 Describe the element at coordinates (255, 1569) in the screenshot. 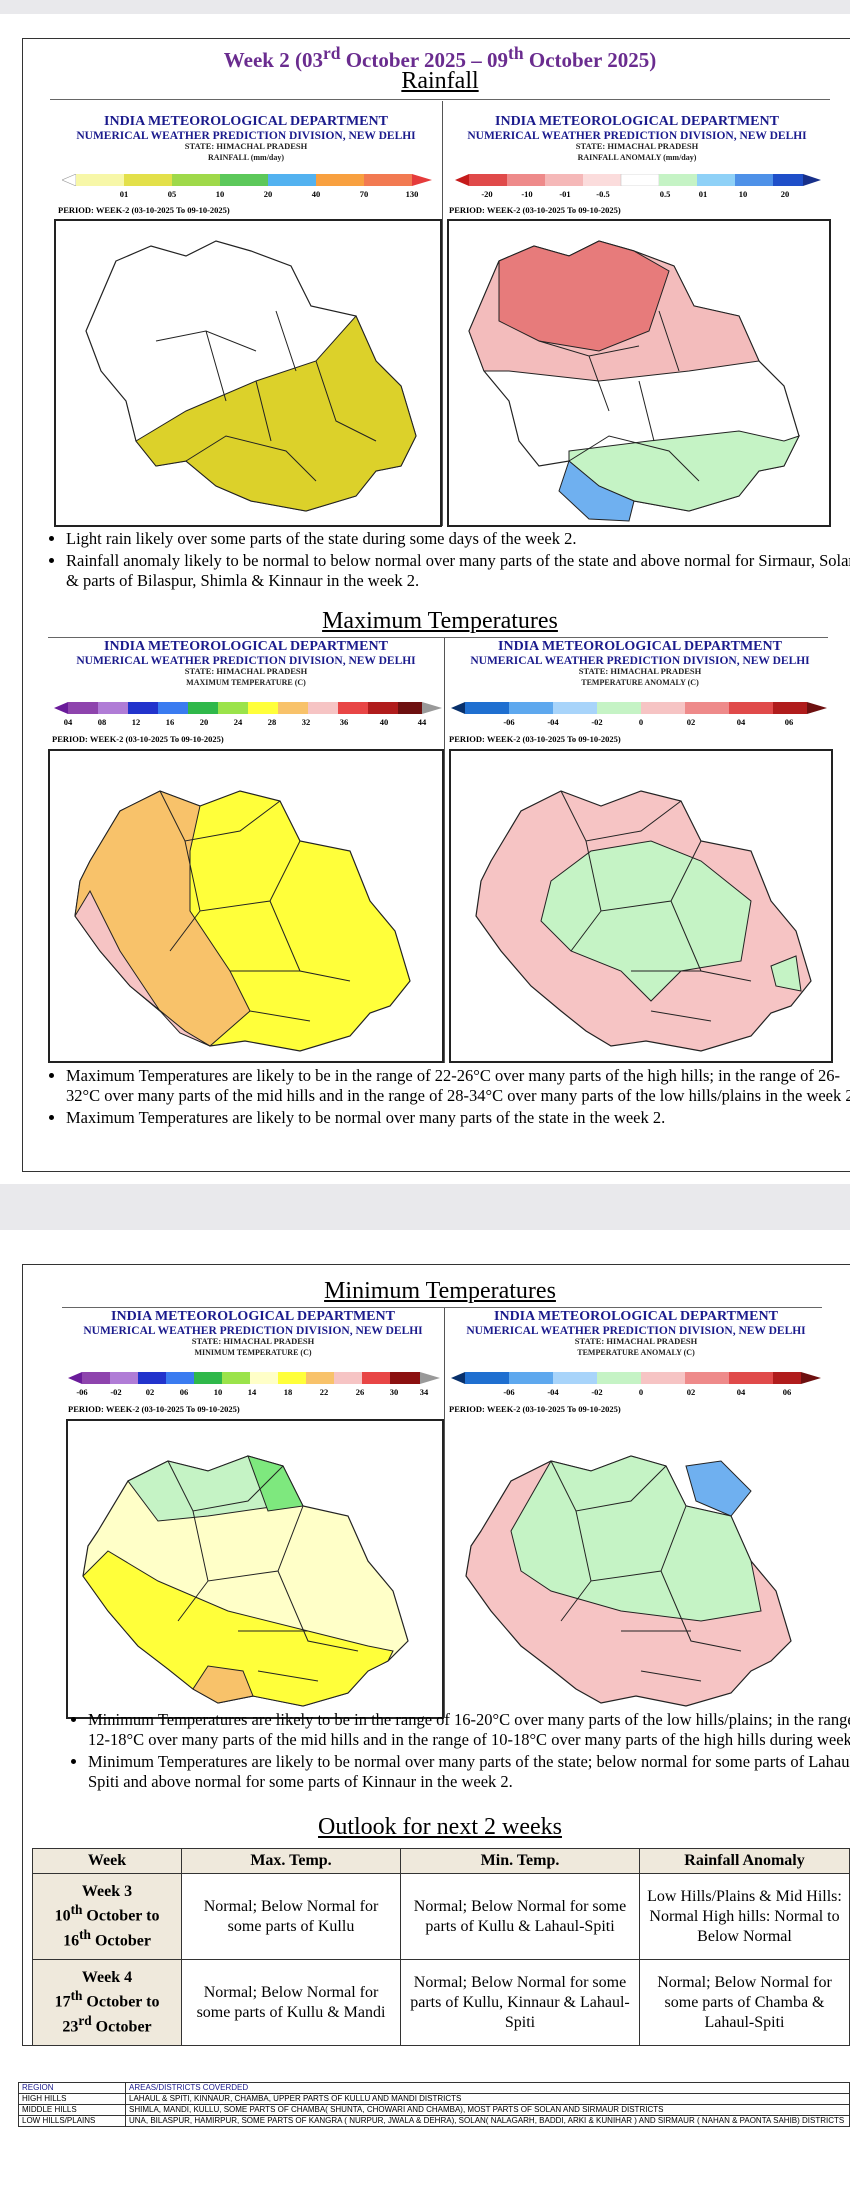

I see `mintemp-map` at that location.